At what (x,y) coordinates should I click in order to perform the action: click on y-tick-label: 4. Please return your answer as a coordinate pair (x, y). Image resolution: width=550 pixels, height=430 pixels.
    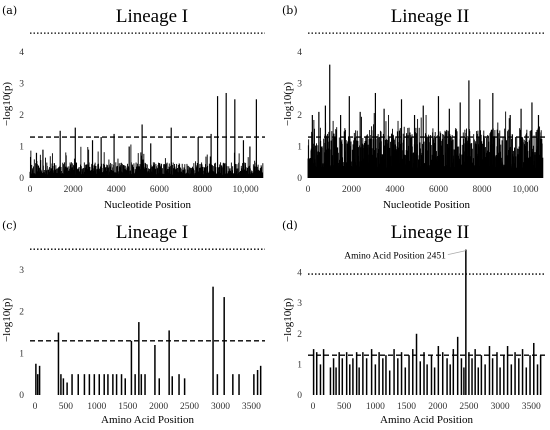
    Looking at the image, I should click on (299, 53).